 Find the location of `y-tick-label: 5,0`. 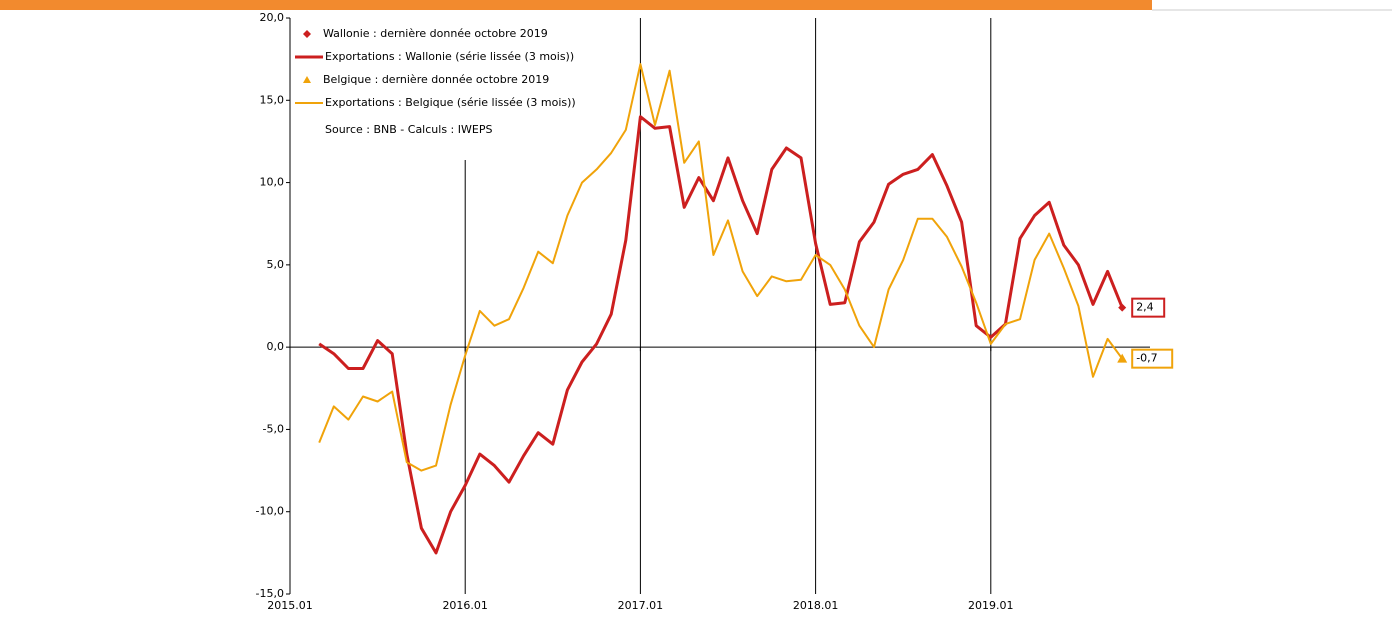

y-tick-label: 5,0 is located at coordinates (276, 264).